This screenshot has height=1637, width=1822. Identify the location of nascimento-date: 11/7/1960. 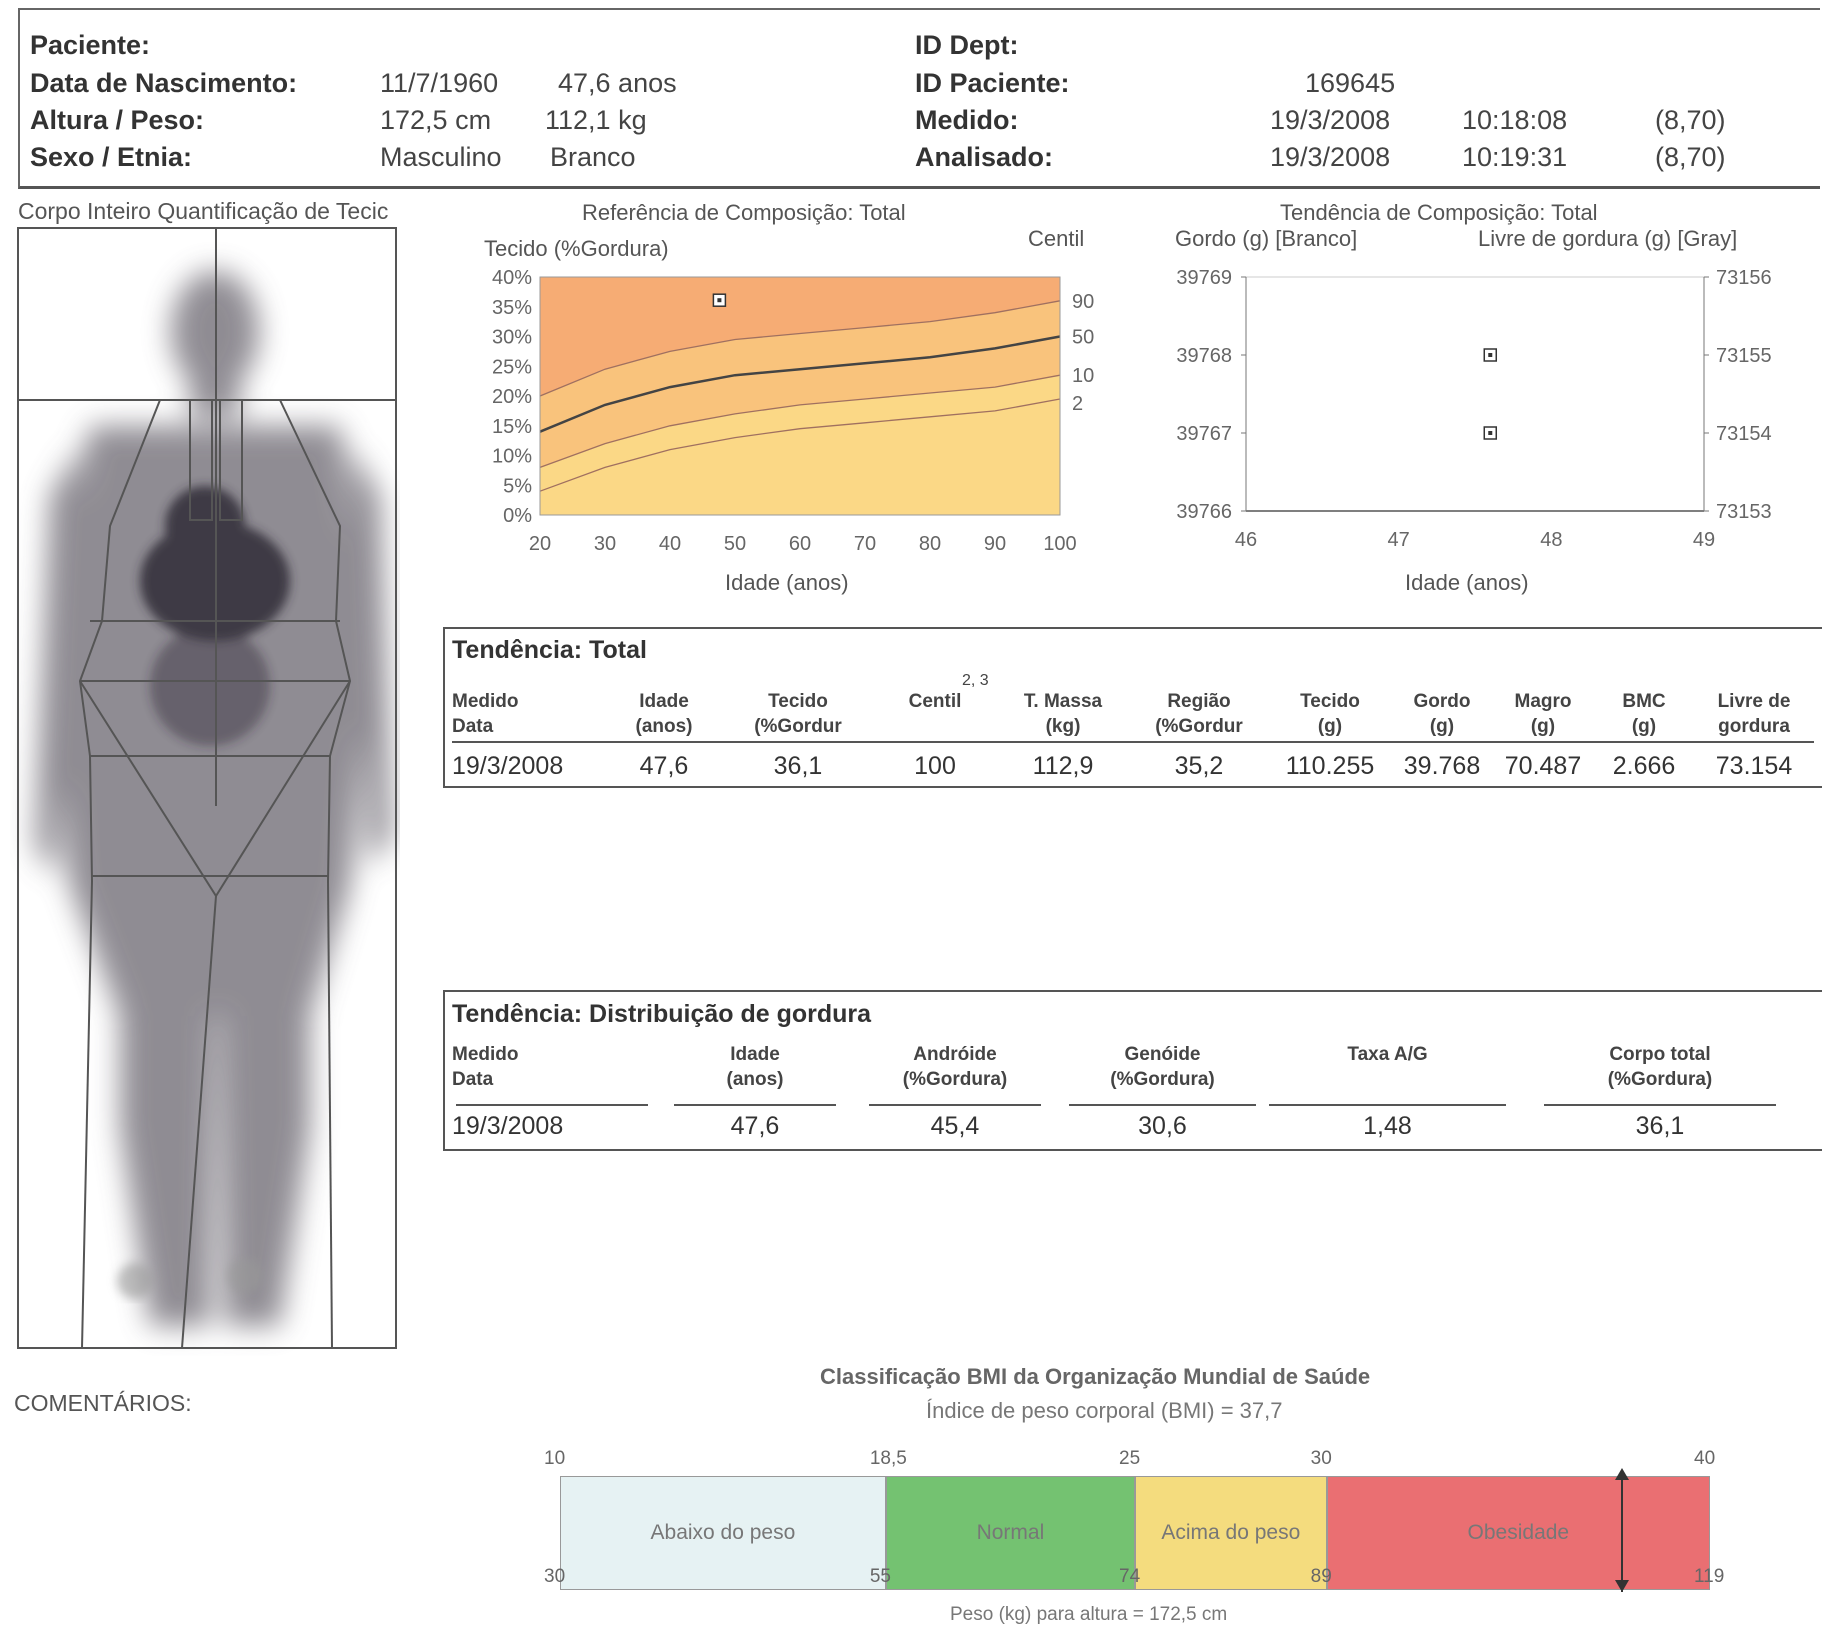
(439, 83).